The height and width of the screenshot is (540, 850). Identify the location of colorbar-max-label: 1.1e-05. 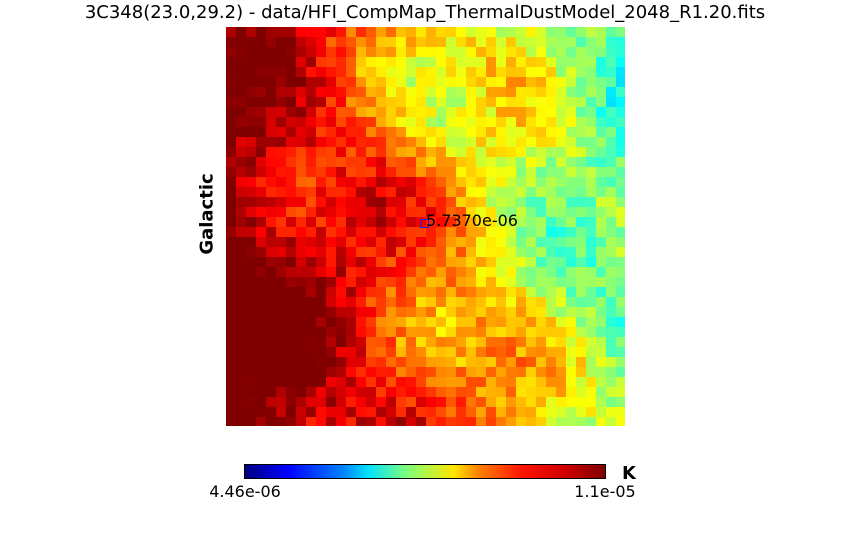
(605, 491).